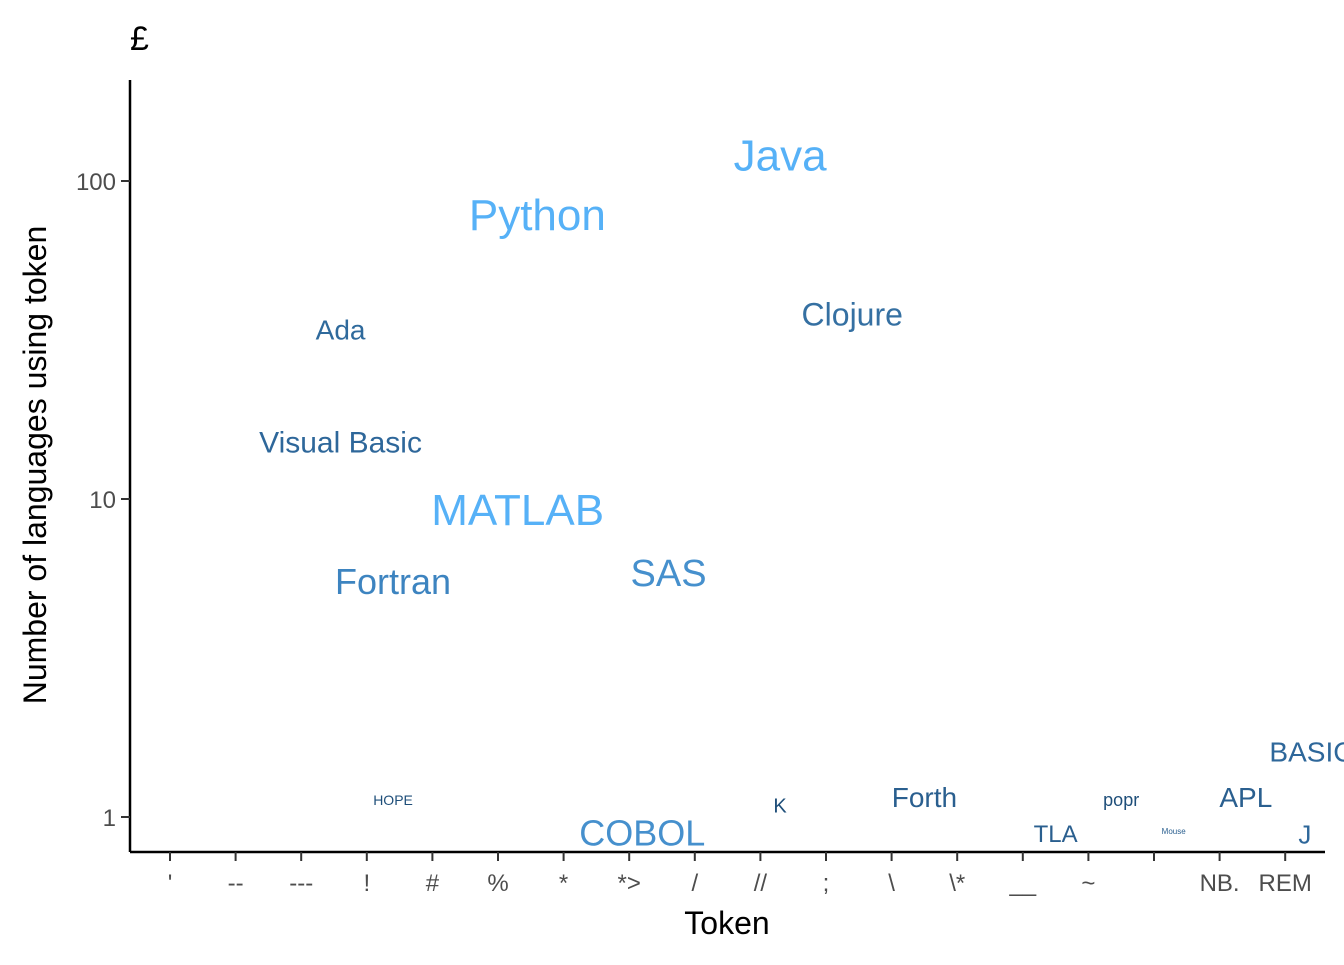  What do you see at coordinates (761, 883) in the screenshot?
I see `x-tick-label: //` at bounding box center [761, 883].